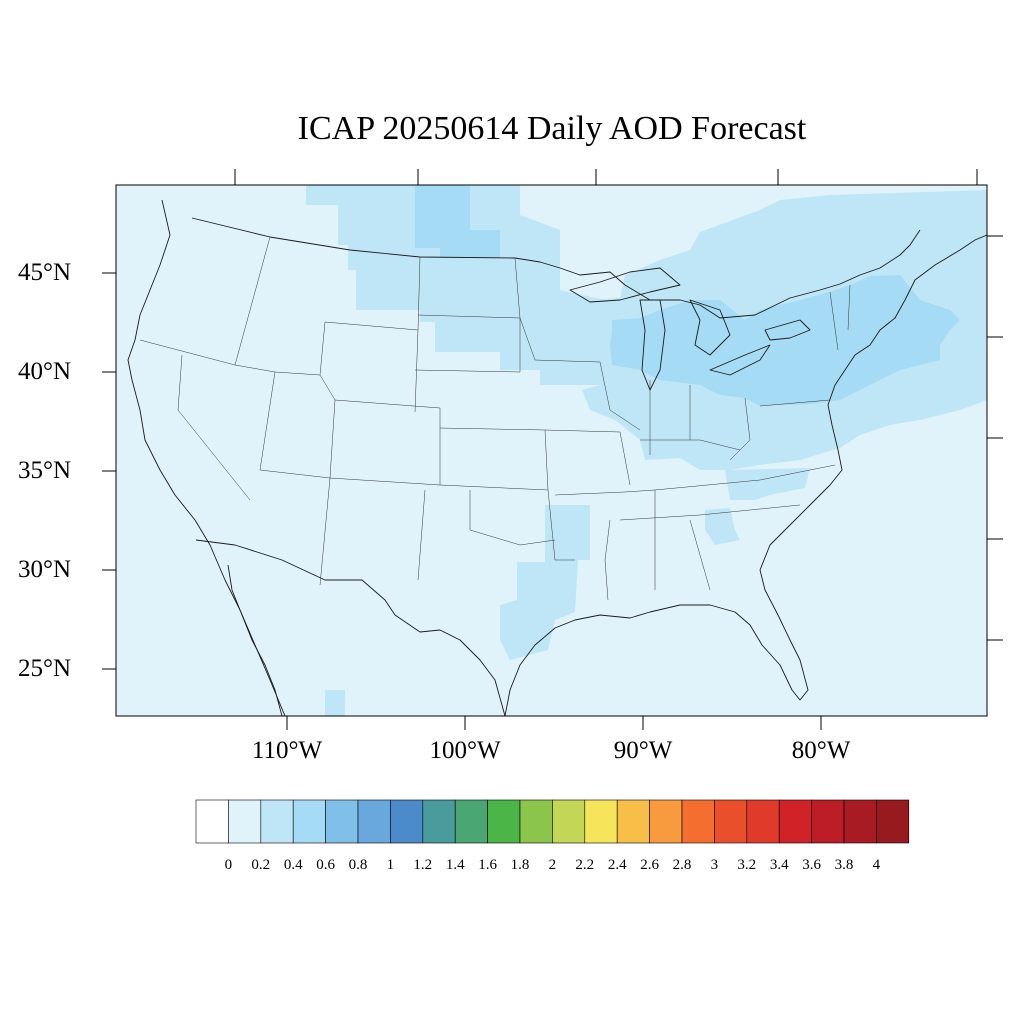  I want to click on aod-region-texas-arkansas, so click(545, 582).